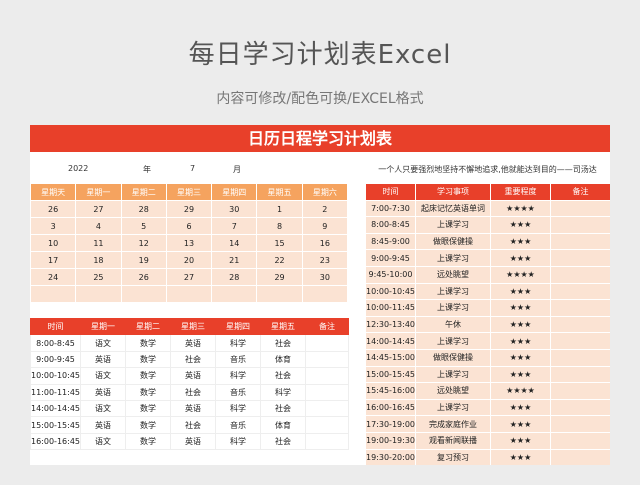 This screenshot has width=640, height=485. I want to click on cell: 做眼保健操, so click(453, 357).